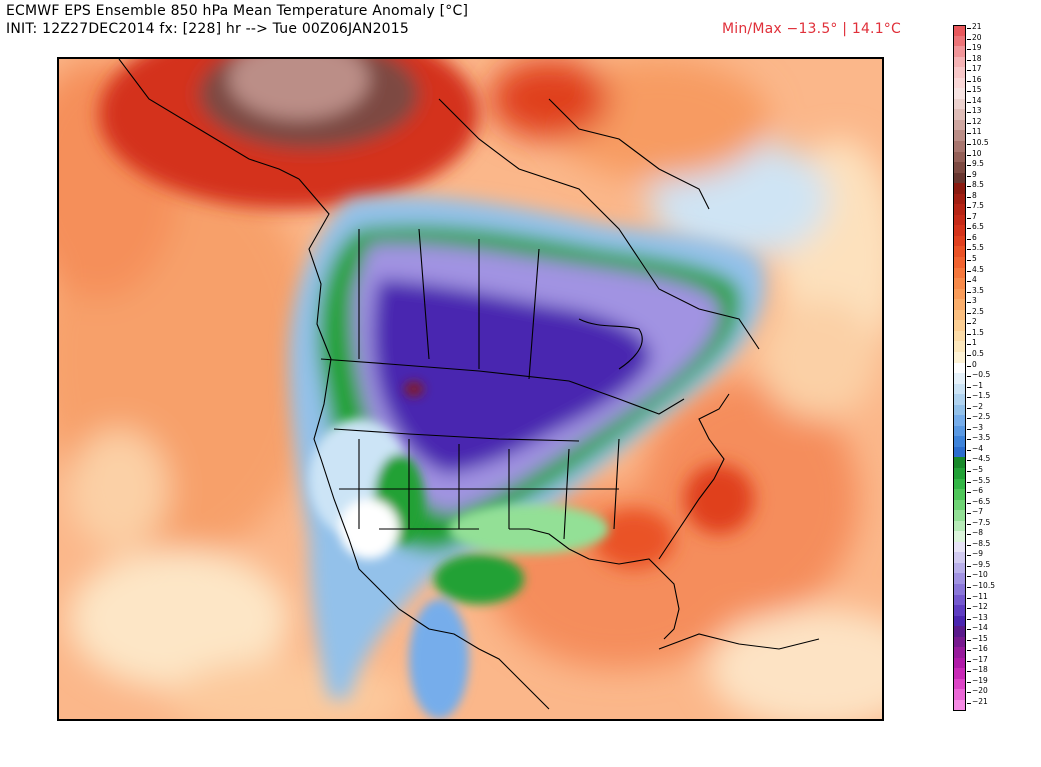 Image resolution: width=1041 pixels, height=767 pixels. Describe the element at coordinates (967, 103) in the screenshot. I see `colorbar-swatch: 14` at that location.